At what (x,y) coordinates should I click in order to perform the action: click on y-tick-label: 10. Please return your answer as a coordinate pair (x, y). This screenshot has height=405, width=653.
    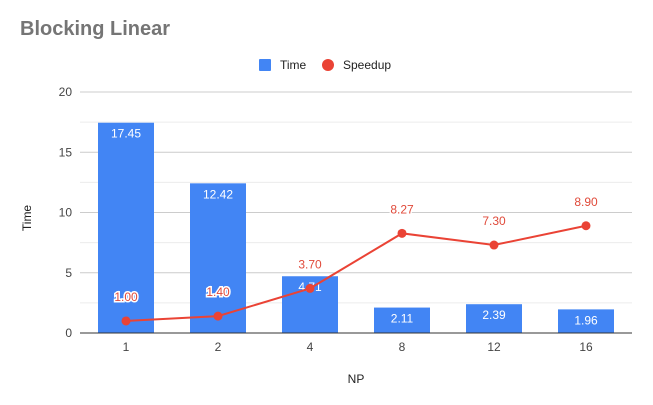
    Looking at the image, I should click on (66, 213).